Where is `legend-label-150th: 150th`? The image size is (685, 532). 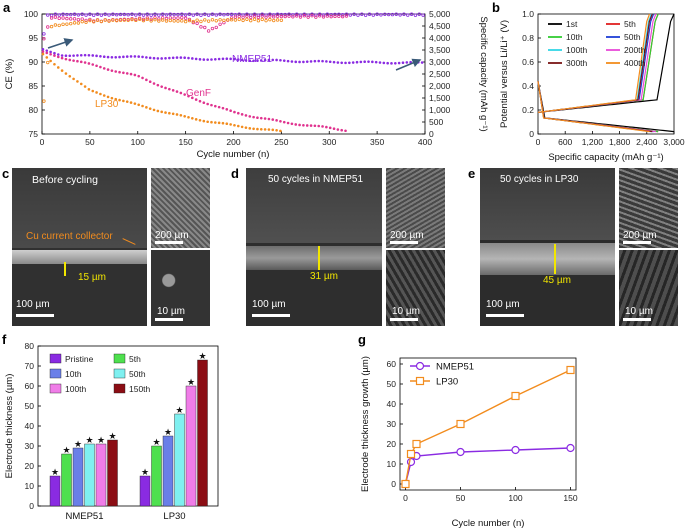 legend-label-150th: 150th is located at coordinates (140, 389).